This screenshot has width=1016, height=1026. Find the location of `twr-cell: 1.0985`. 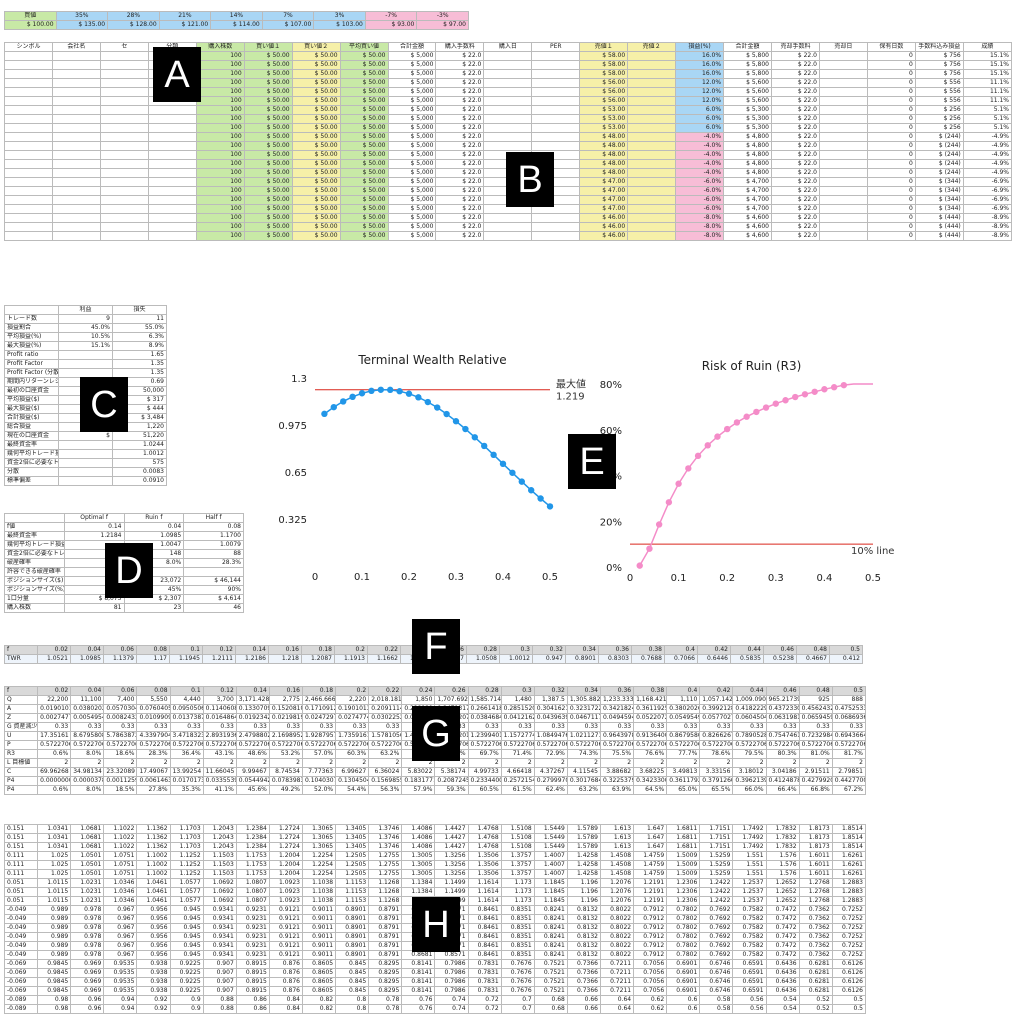

twr-cell: 1.0985 is located at coordinates (87, 659).